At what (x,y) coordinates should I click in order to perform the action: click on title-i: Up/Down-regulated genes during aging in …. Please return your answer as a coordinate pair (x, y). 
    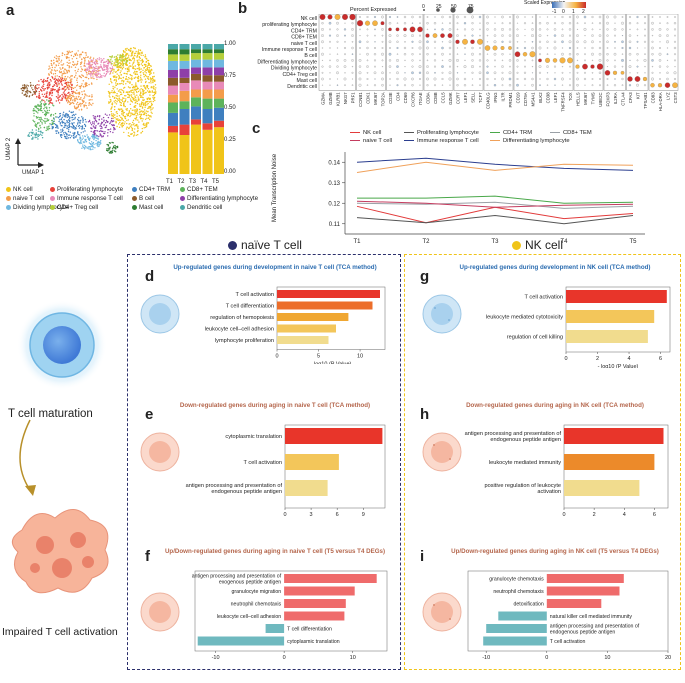
    Looking at the image, I should click on (555, 551).